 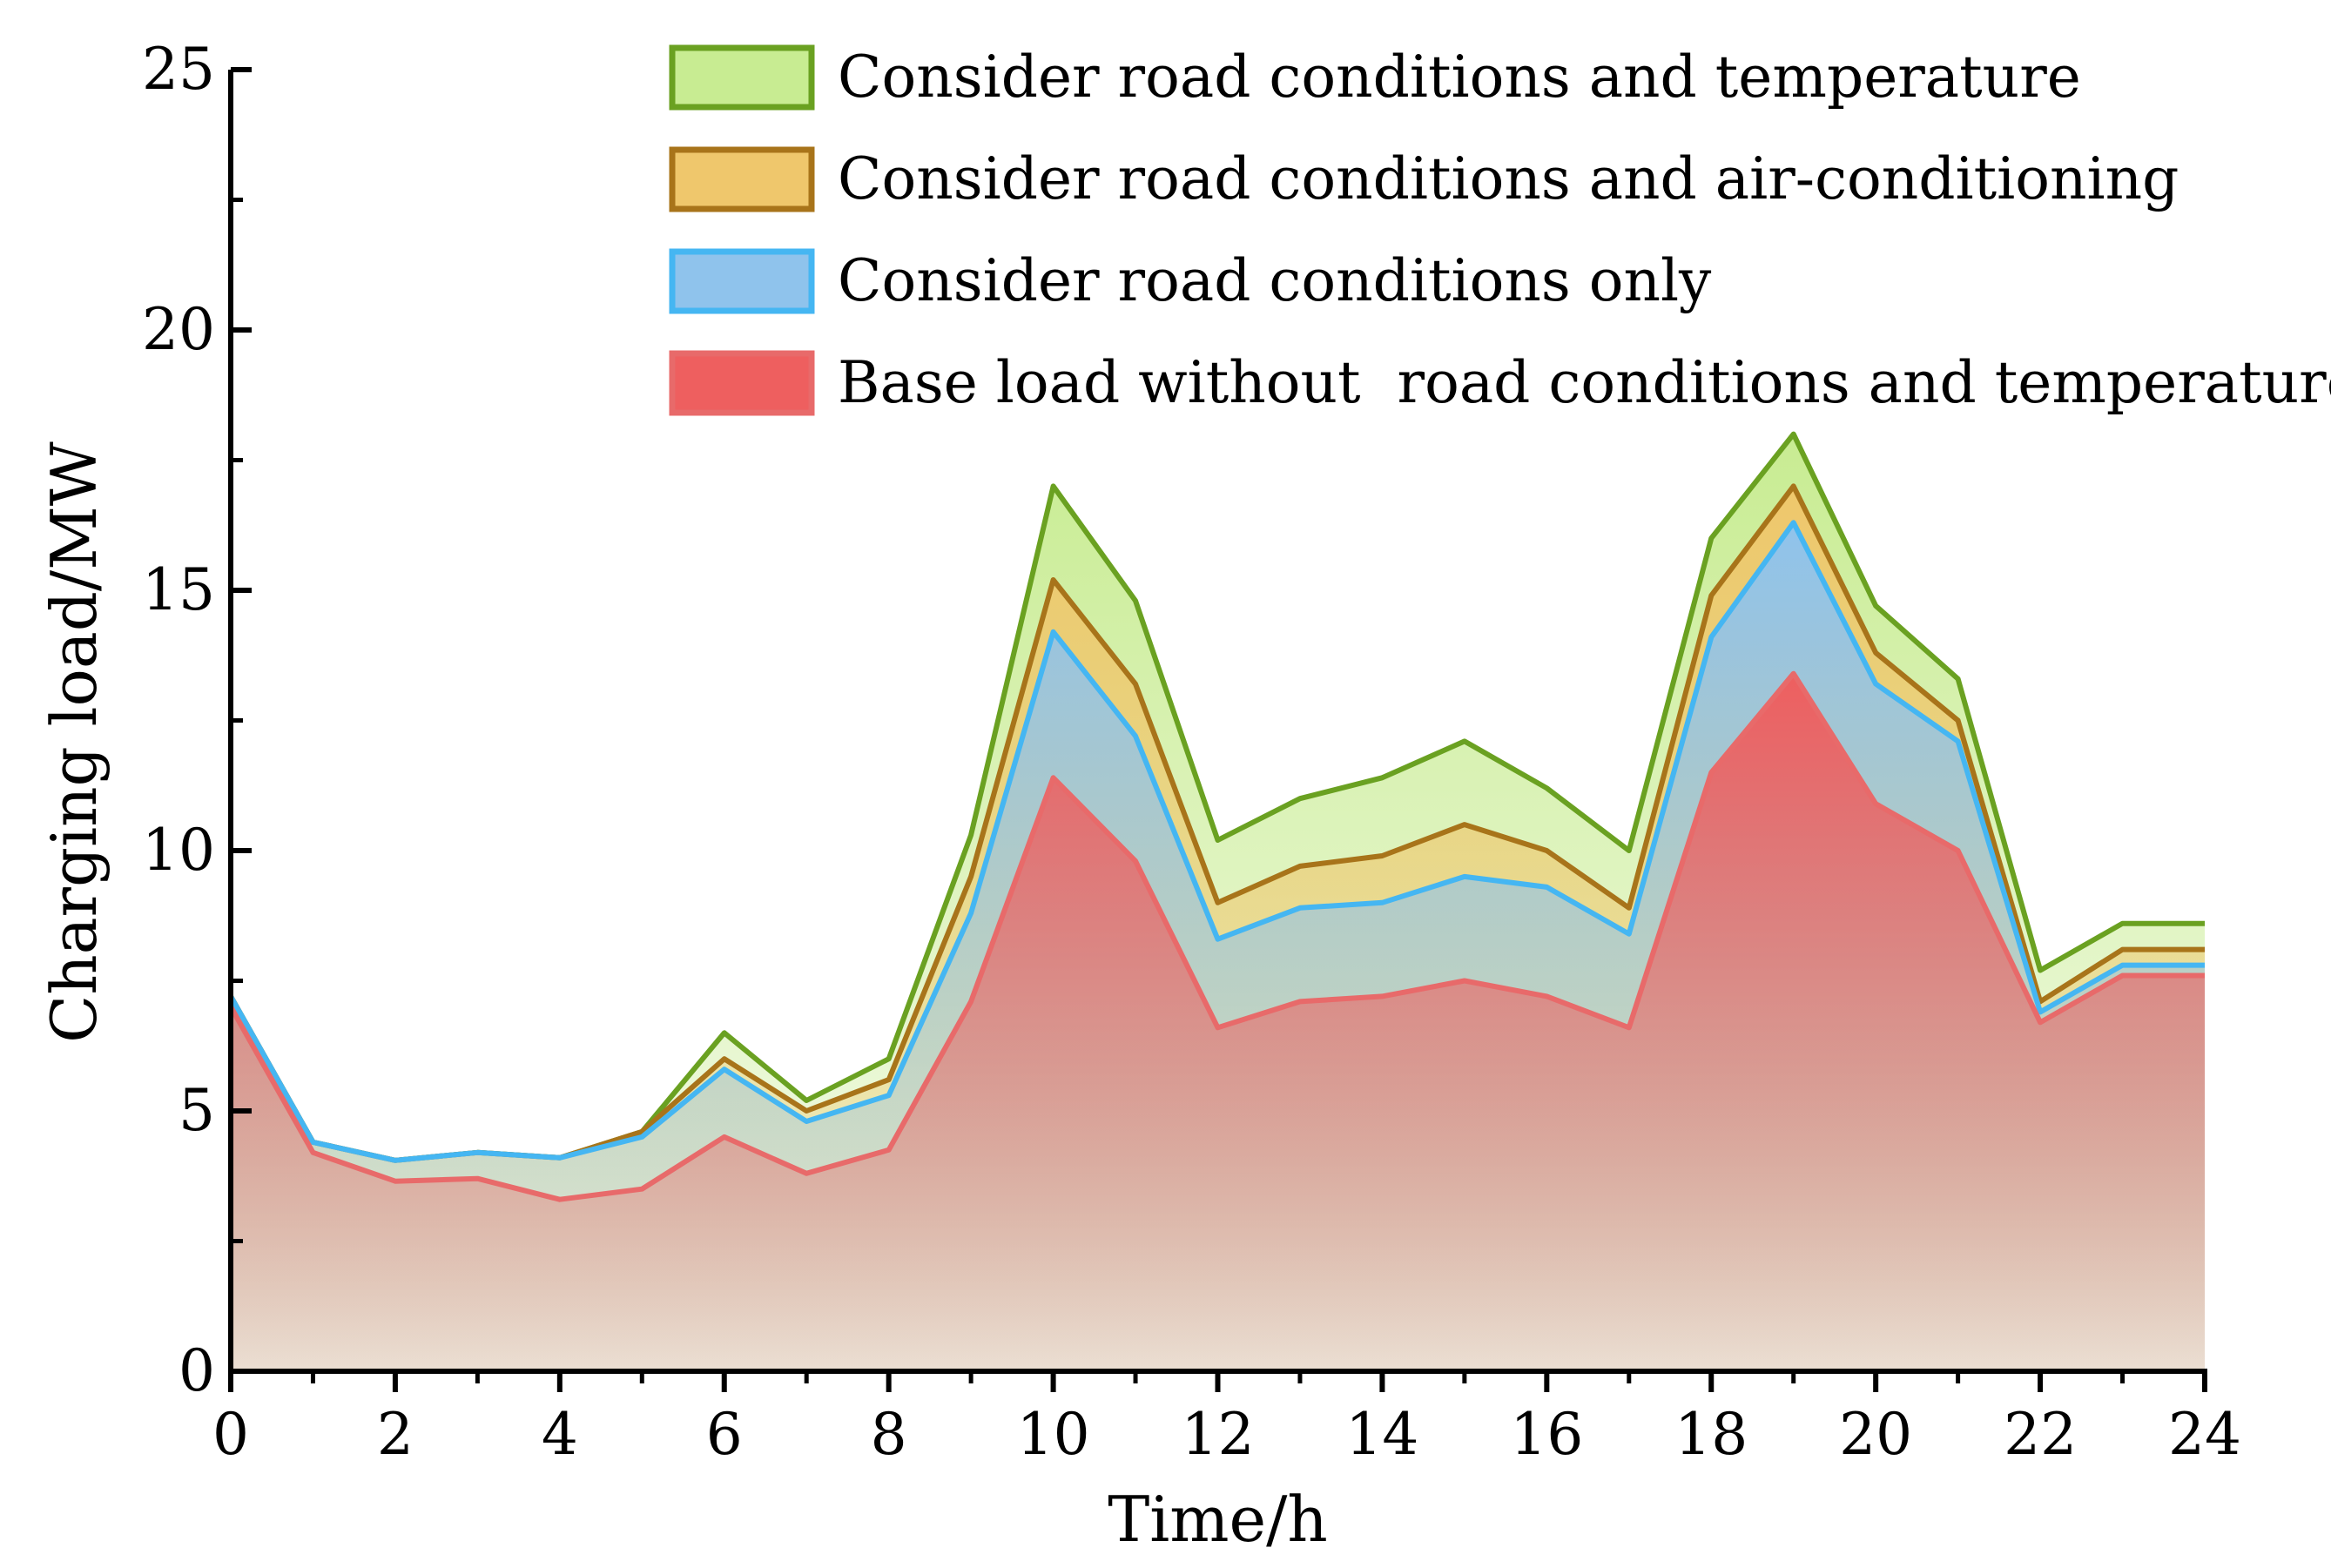 What do you see at coordinates (1711, 1434) in the screenshot?
I see `x-tick-label: 18` at bounding box center [1711, 1434].